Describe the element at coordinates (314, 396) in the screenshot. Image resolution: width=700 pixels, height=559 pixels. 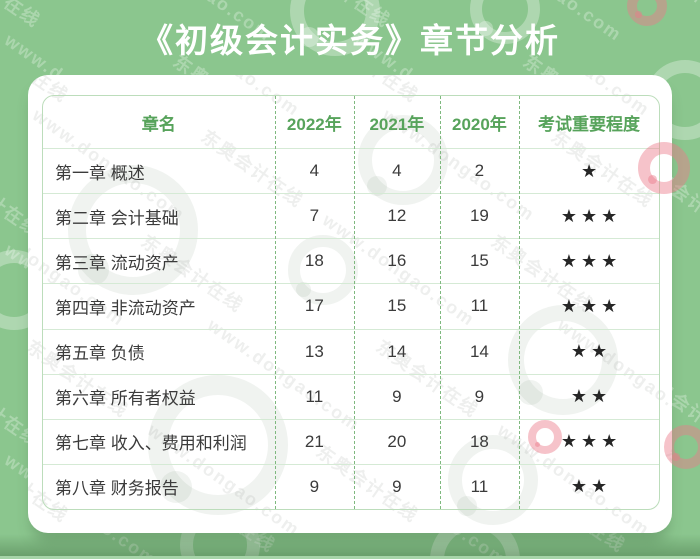
I see `score-2022: 11` at that location.